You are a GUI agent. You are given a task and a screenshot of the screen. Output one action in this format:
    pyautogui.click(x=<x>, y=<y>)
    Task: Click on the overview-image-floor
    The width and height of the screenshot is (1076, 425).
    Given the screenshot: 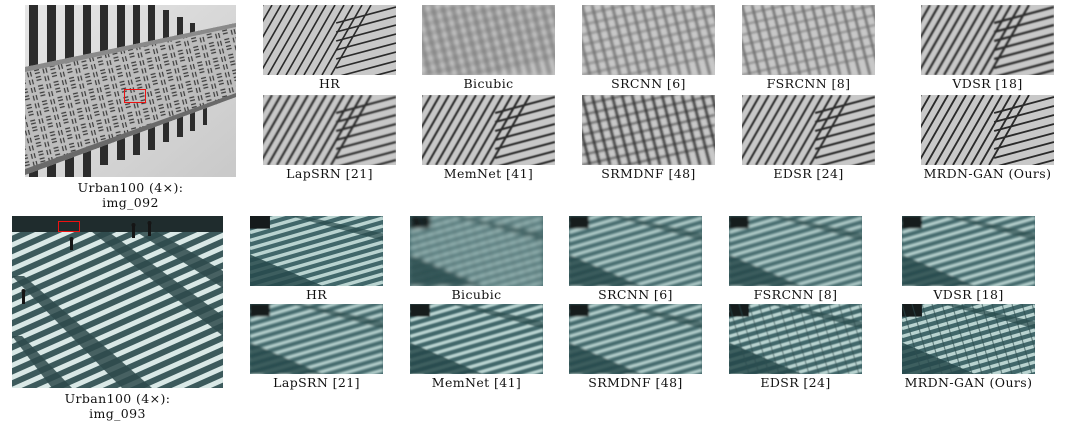 What is the action you would take?
    pyautogui.click(x=117, y=302)
    